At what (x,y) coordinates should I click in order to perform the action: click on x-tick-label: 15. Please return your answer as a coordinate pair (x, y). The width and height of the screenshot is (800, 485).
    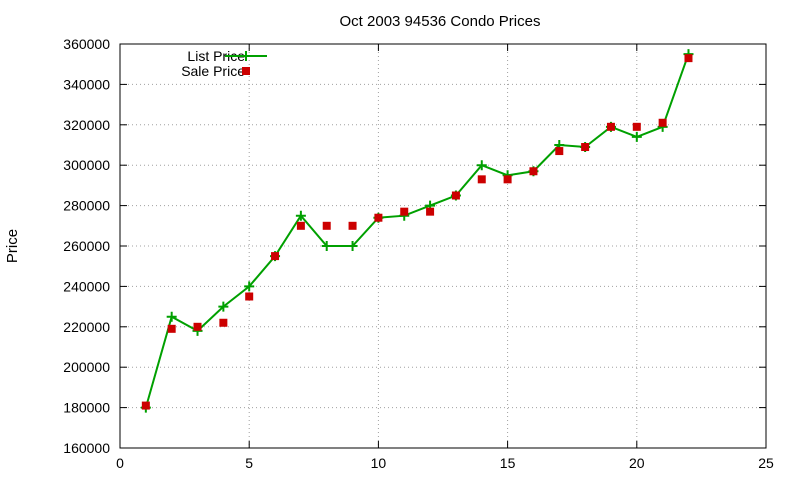
    Looking at the image, I should click on (508, 463).